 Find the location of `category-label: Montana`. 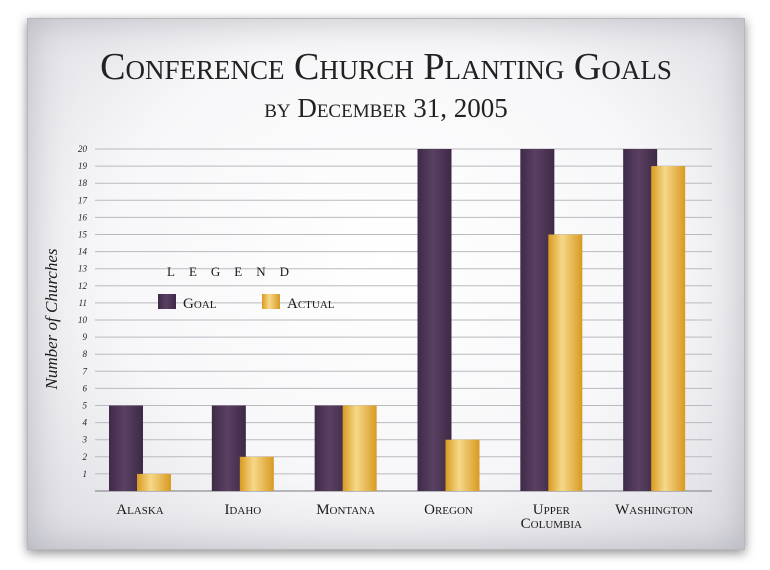

category-label: Montana is located at coordinates (345, 510).